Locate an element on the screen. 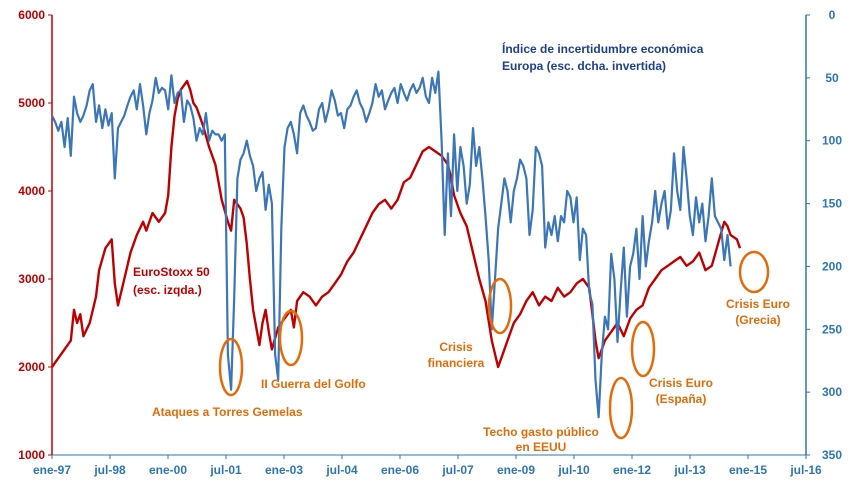 The height and width of the screenshot is (487, 849). x-tick-label: ene-09 is located at coordinates (516, 470).